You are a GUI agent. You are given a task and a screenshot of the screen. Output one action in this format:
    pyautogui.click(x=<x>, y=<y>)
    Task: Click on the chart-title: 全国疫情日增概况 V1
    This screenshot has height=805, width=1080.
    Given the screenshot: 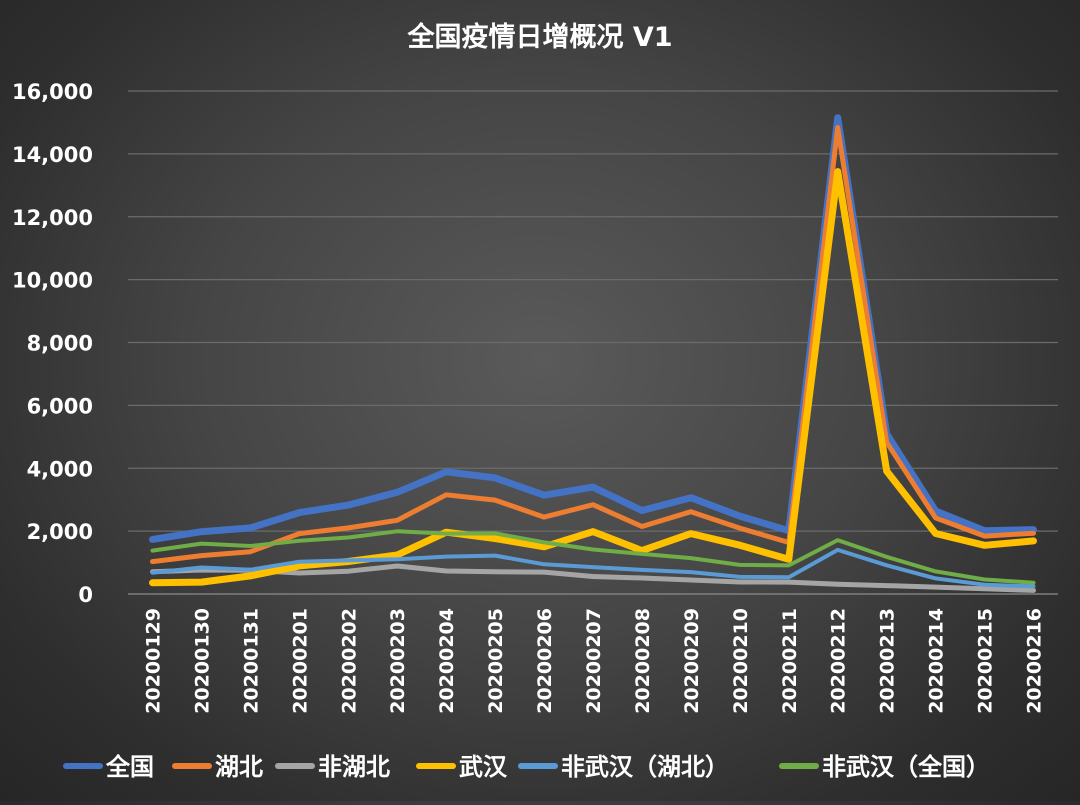 What is the action you would take?
    pyautogui.click(x=539, y=37)
    